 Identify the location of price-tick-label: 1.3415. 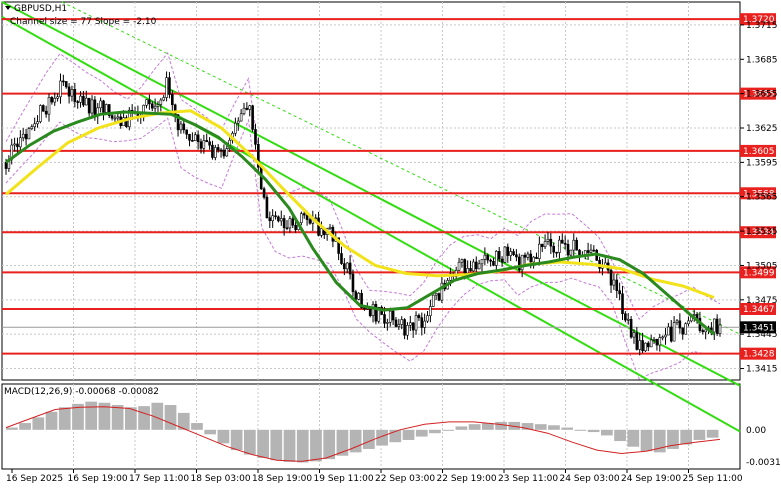
(762, 370).